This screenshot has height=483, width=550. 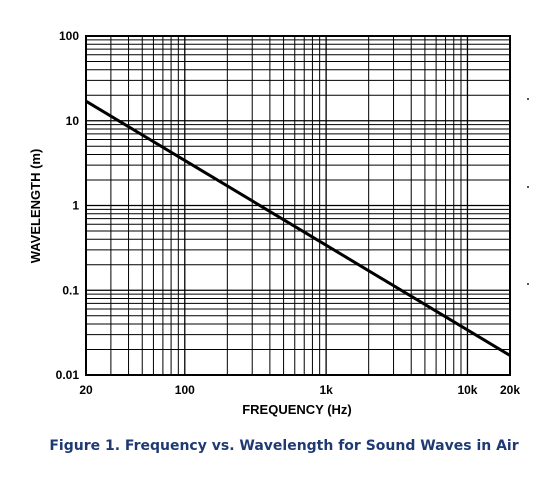 I want to click on y-tick-label: 0.01, so click(x=68, y=375).